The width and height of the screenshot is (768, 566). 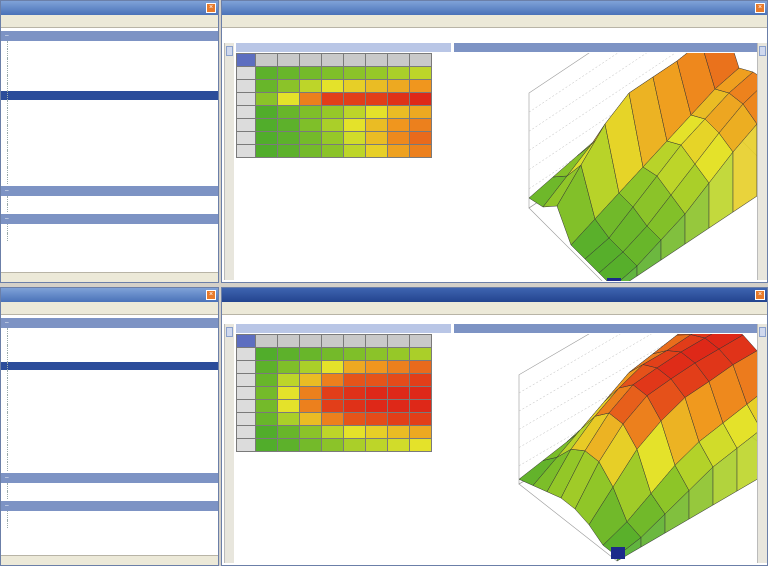 I want to click on top-map-table, so click(x=334, y=105).